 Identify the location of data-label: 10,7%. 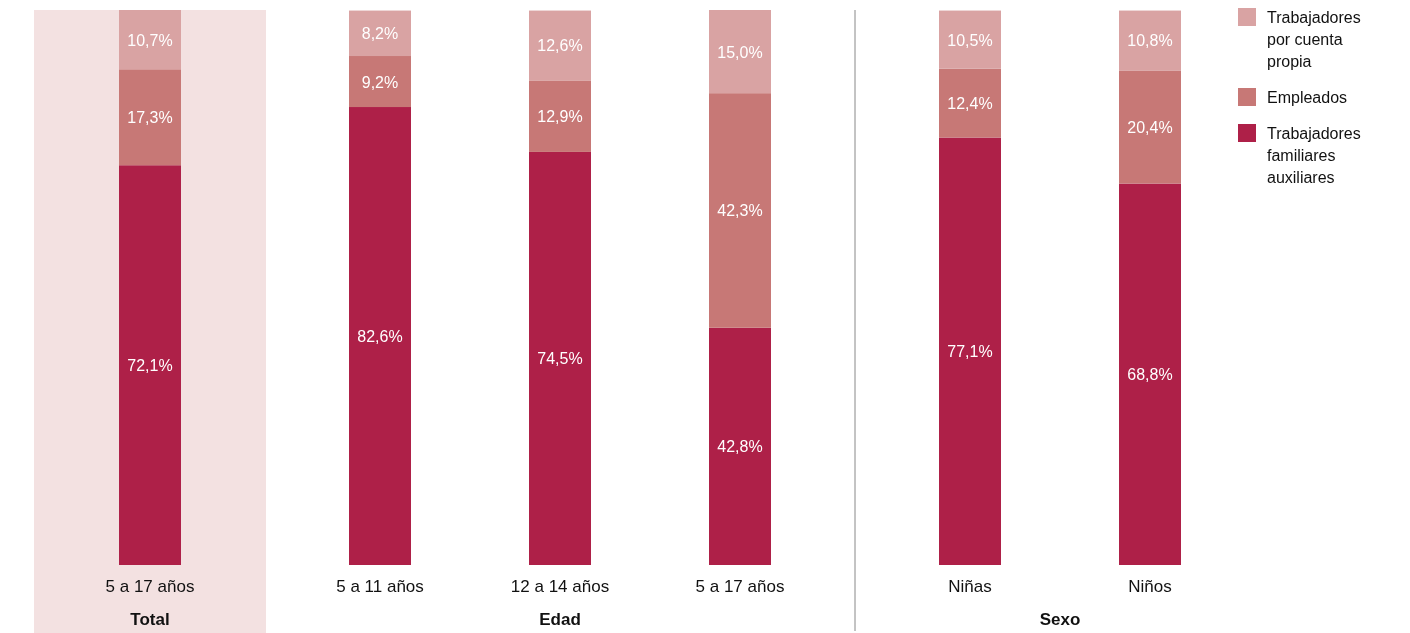
(150, 40).